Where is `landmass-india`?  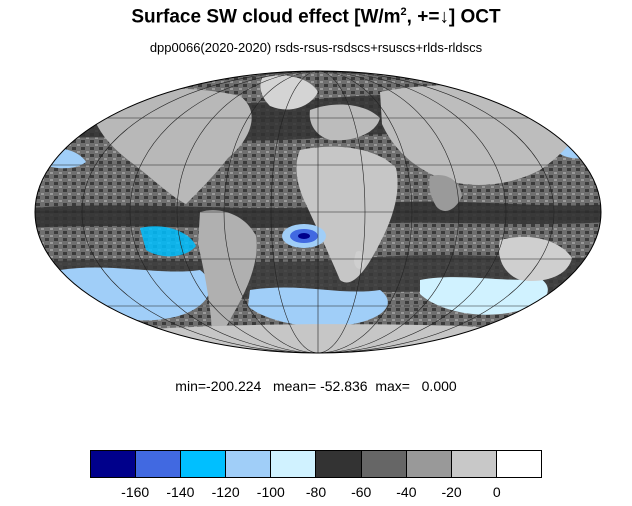 landmass-india is located at coordinates (445, 192).